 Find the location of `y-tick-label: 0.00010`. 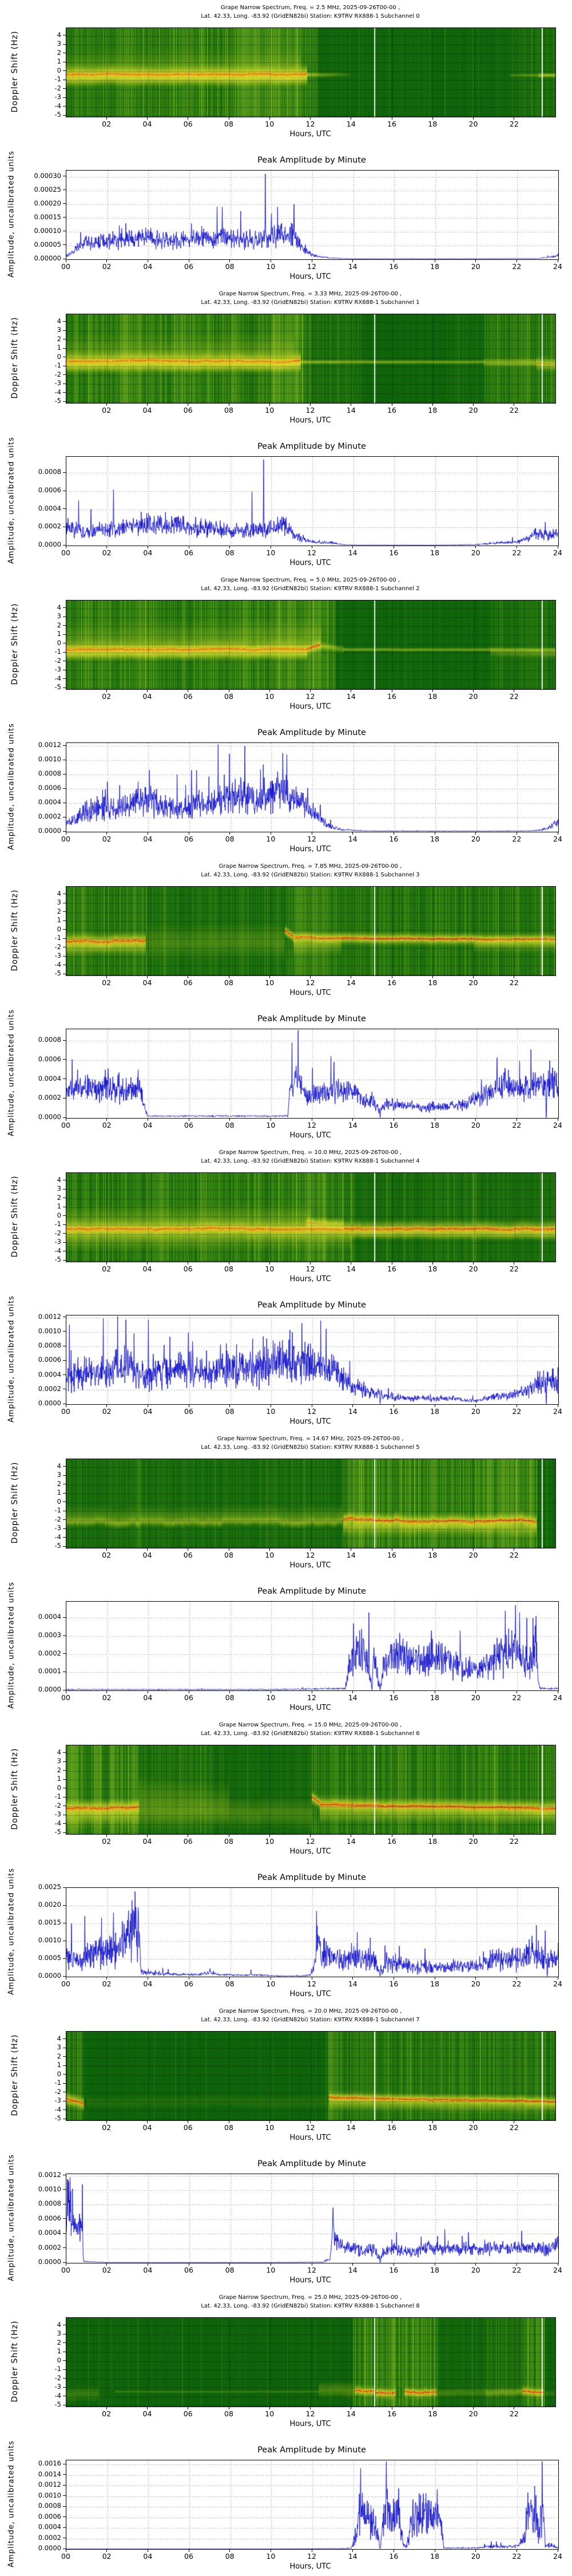

y-tick-label: 0.00010 is located at coordinates (47, 230).